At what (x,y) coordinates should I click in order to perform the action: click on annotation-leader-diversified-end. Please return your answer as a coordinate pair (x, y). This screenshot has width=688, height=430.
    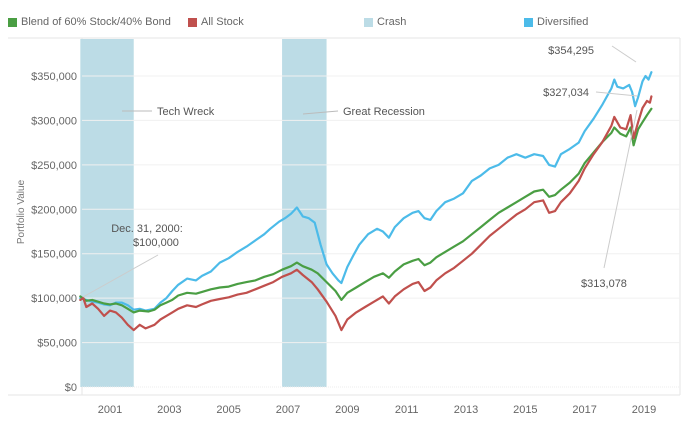
    Looking at the image, I should click on (624, 54).